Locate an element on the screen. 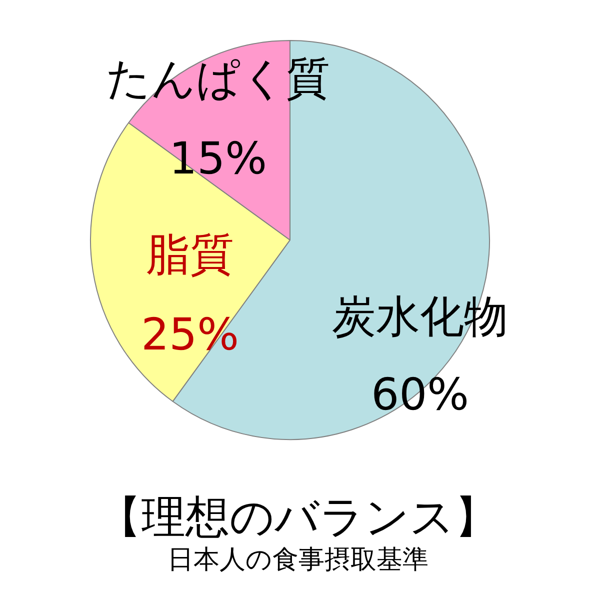 This screenshot has height=616, width=596. data-label: 60% is located at coordinates (420, 394).